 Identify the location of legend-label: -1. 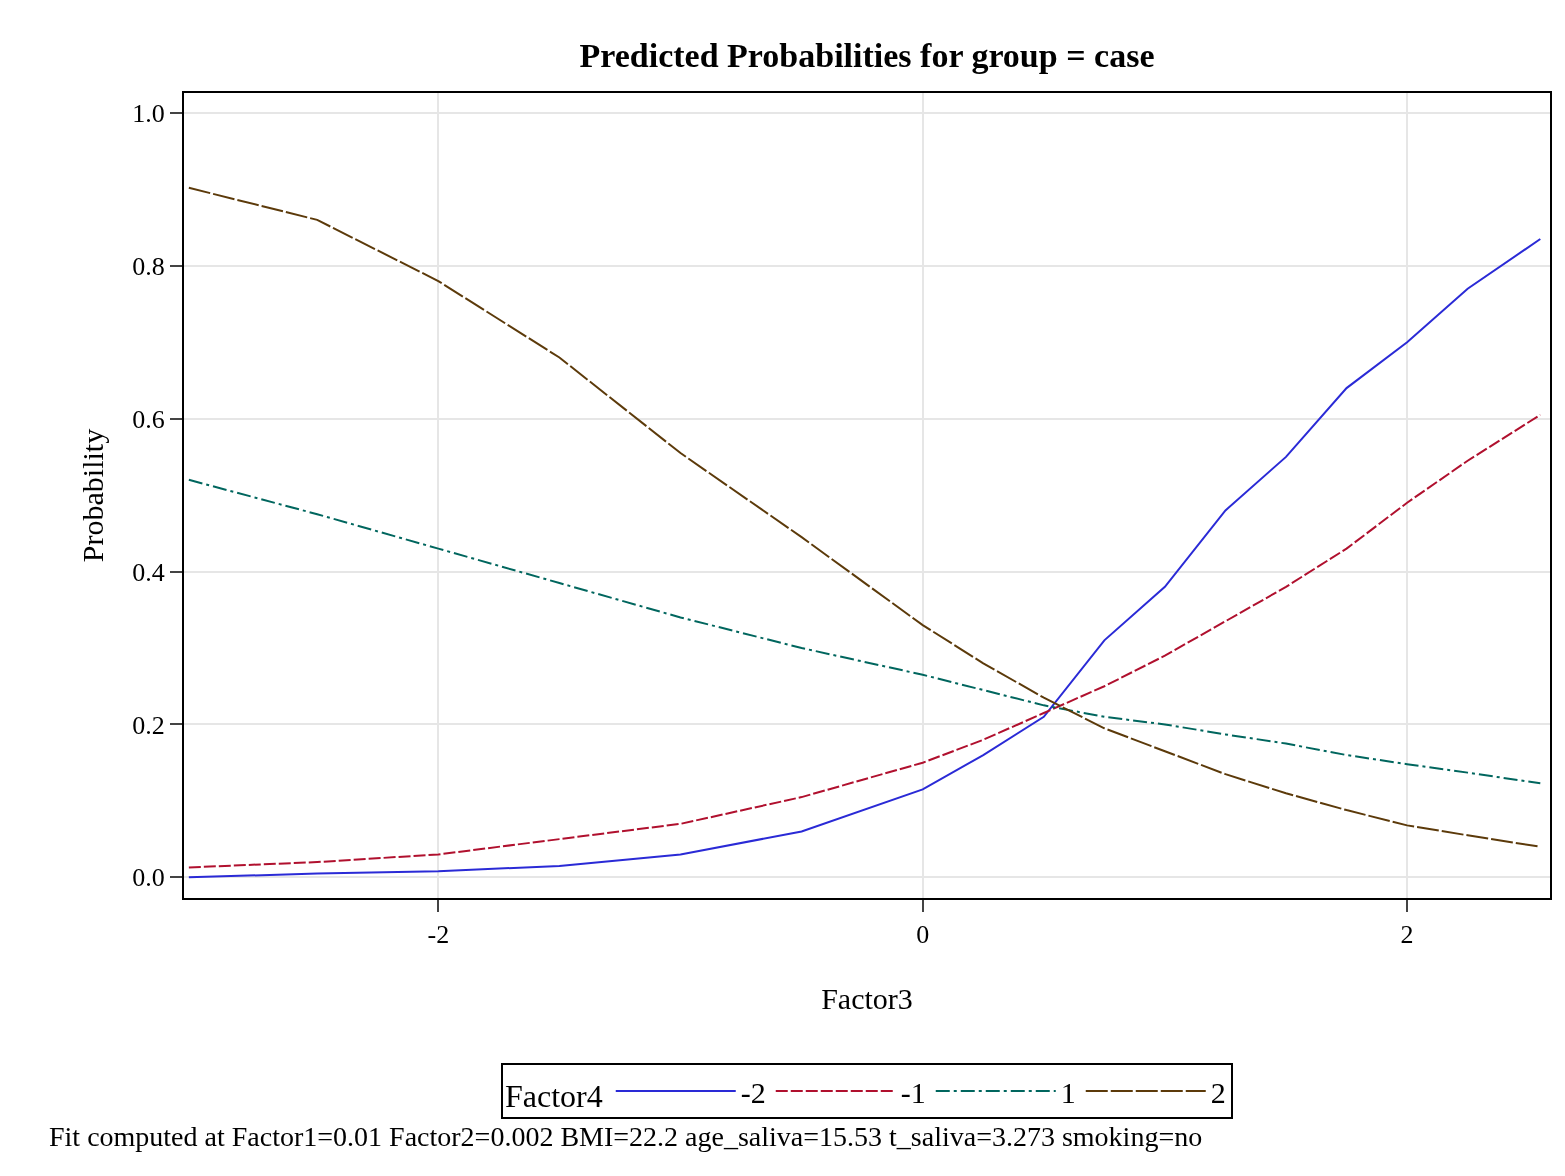
(913, 1092).